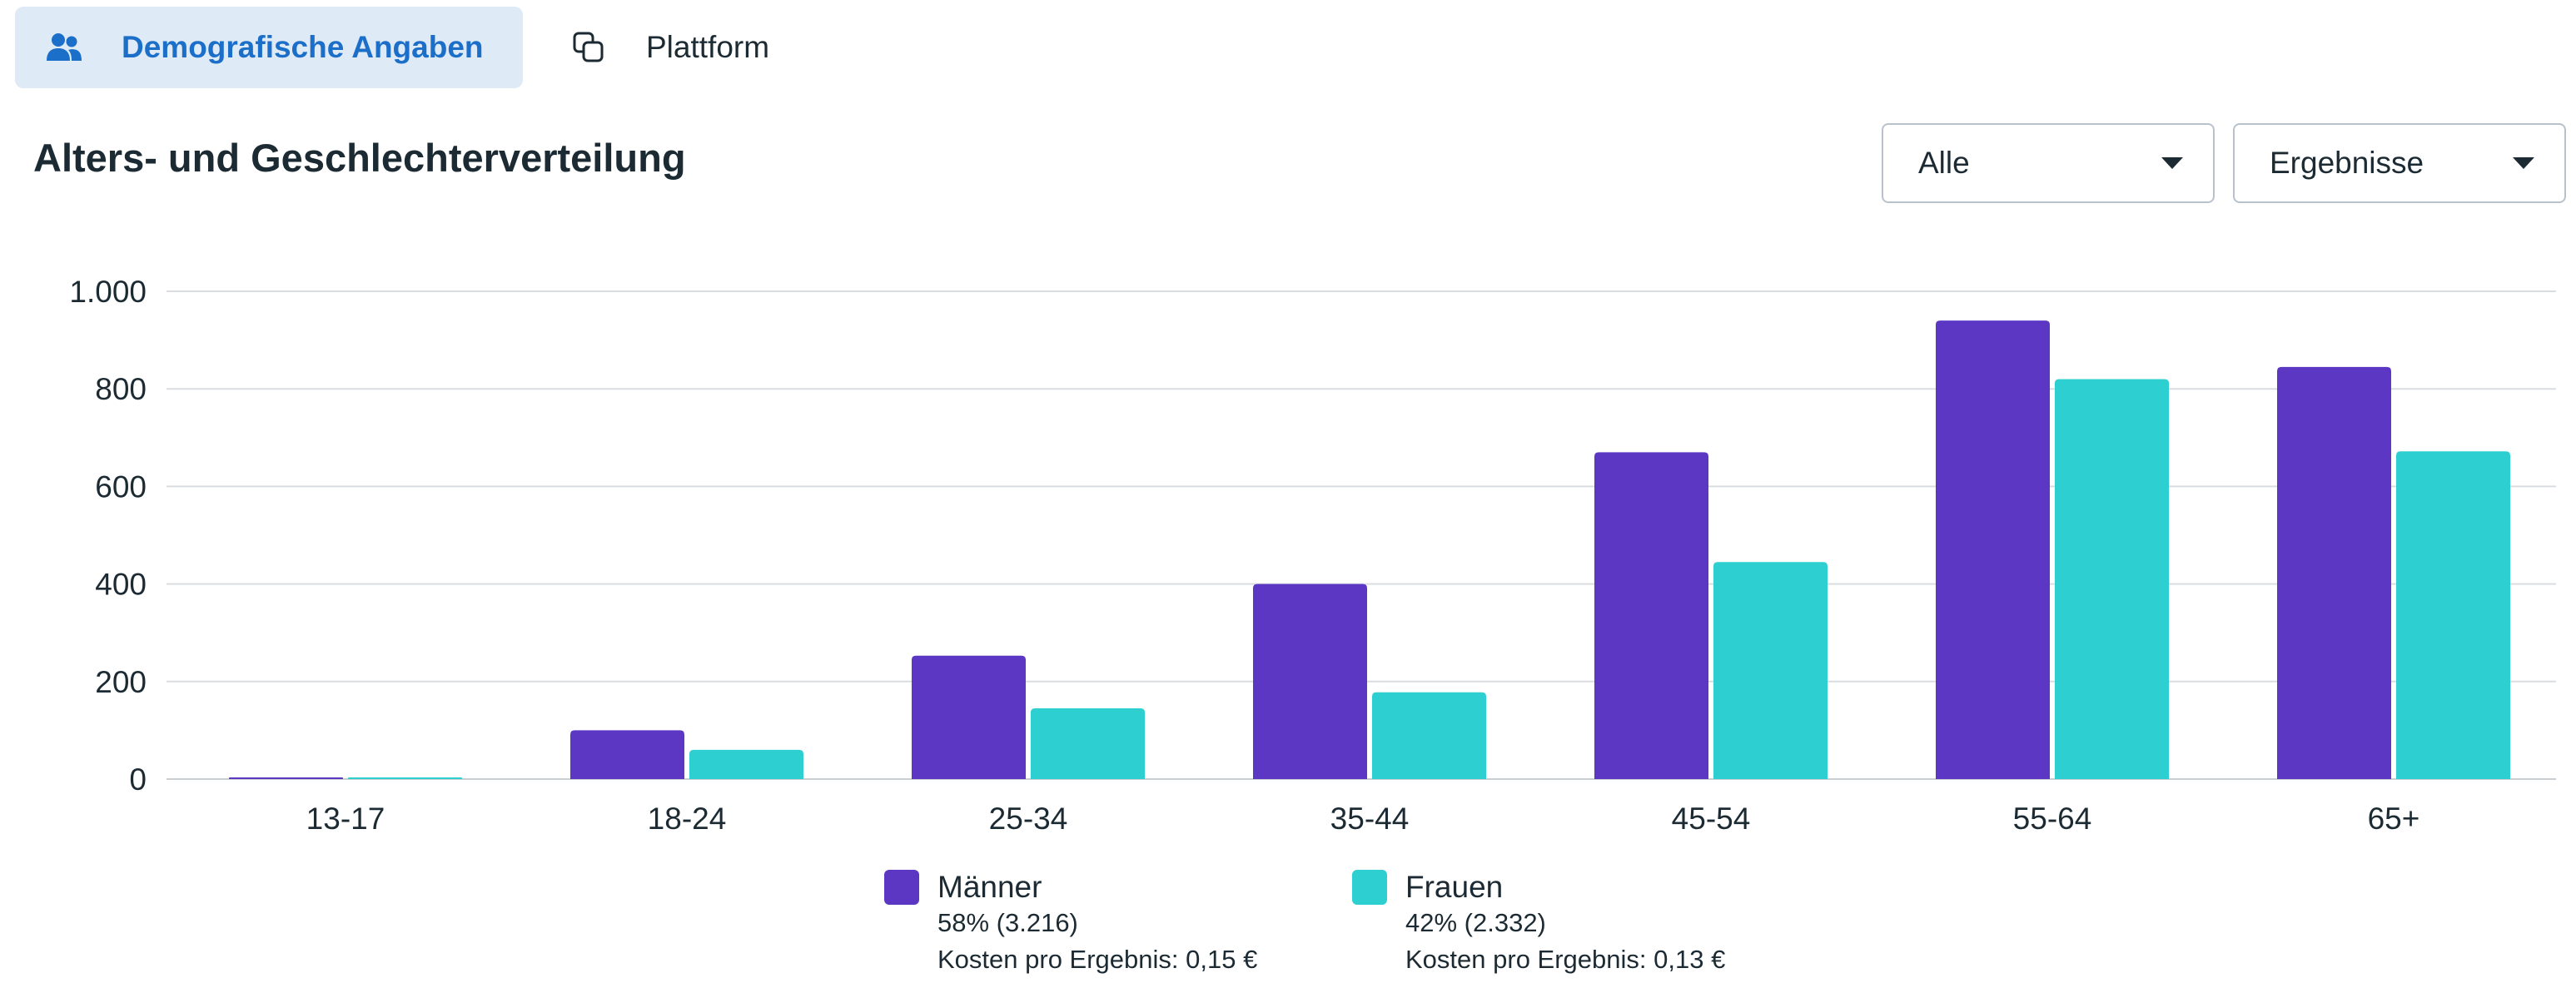 Image resolution: width=2576 pixels, height=983 pixels. Describe the element at coordinates (1097, 959) in the screenshot. I see `legend-cost: Kosten pro Ergebnis: 0,15 €` at that location.